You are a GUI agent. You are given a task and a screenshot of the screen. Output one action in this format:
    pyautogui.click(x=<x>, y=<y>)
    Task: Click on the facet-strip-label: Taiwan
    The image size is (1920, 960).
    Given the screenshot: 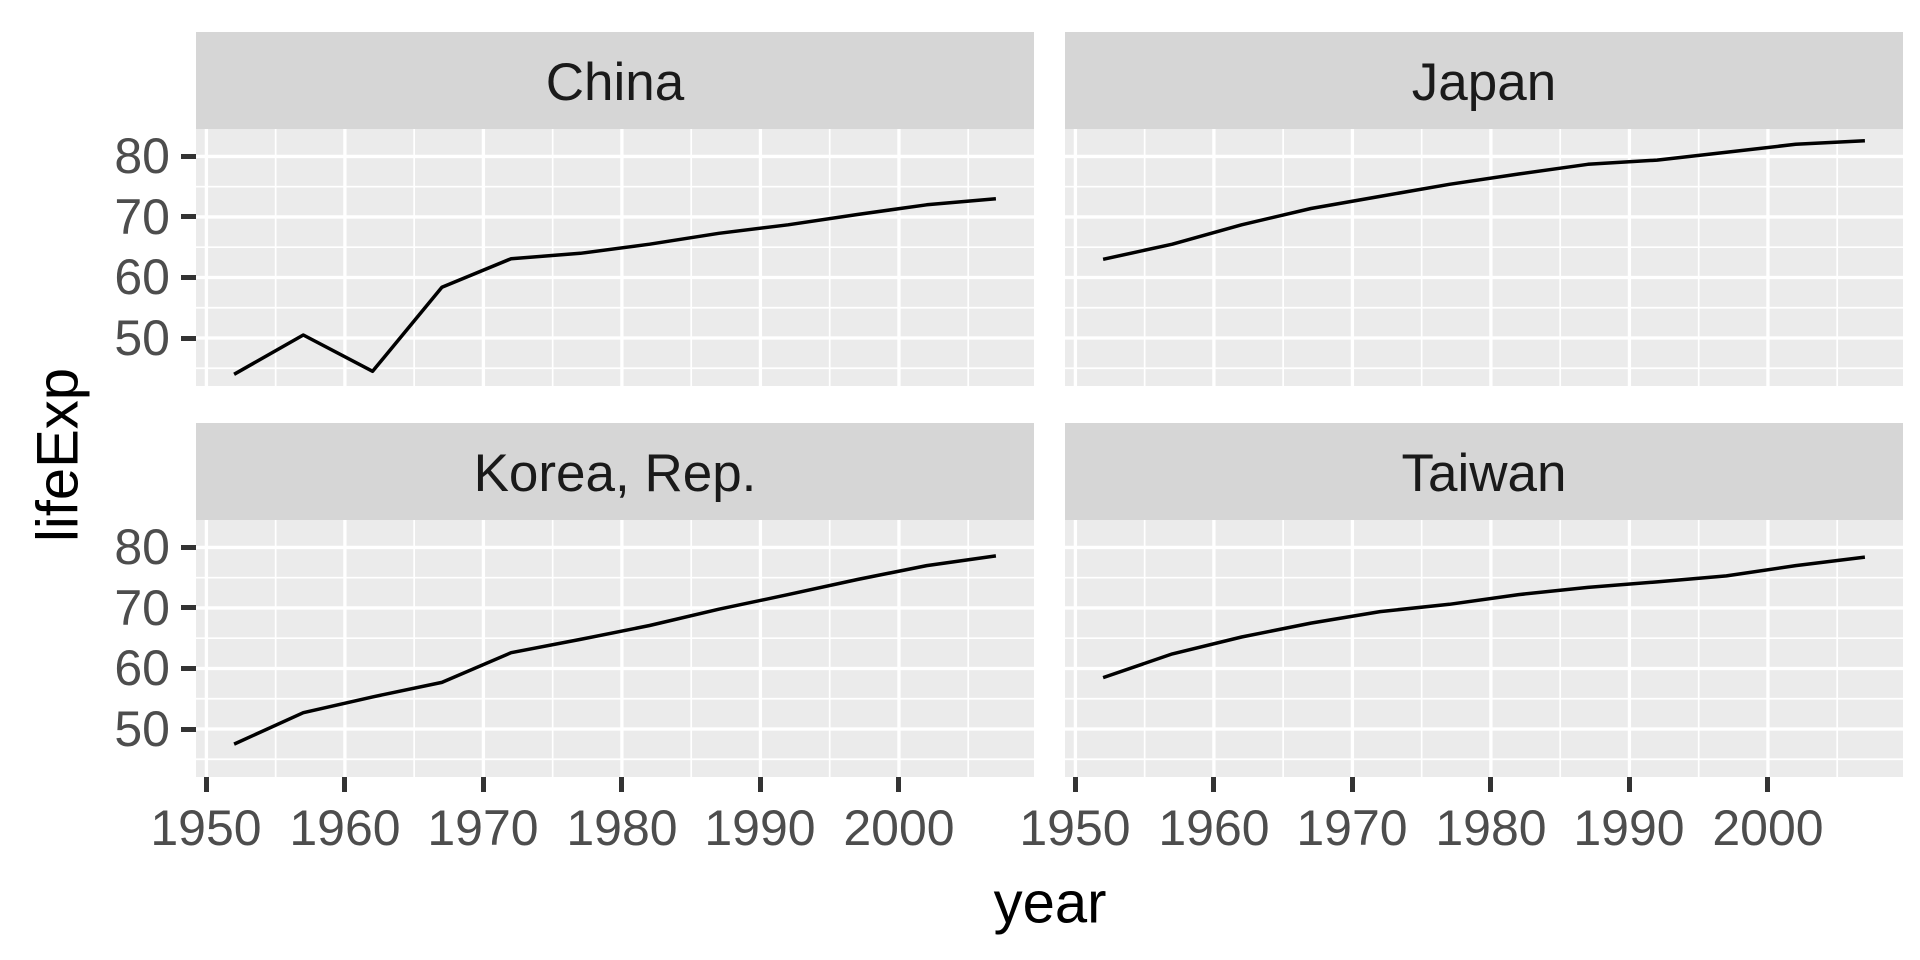 What is the action you would take?
    pyautogui.click(x=1484, y=473)
    